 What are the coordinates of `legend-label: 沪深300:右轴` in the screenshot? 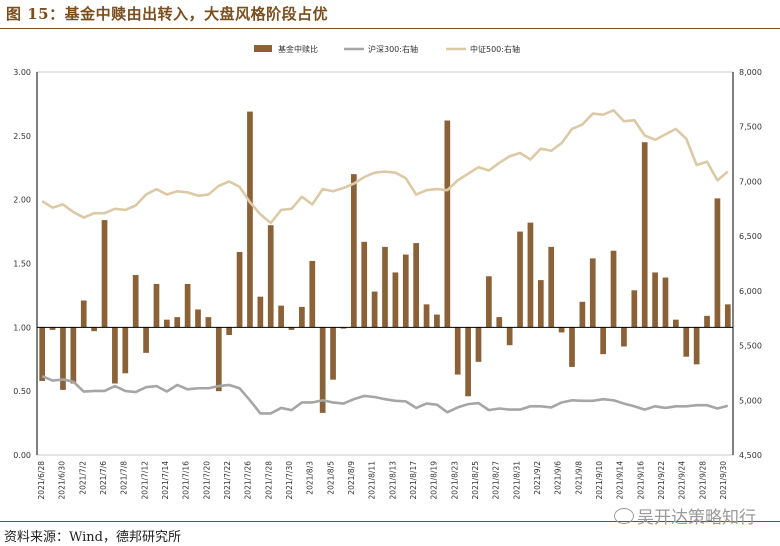 It's located at (393, 49).